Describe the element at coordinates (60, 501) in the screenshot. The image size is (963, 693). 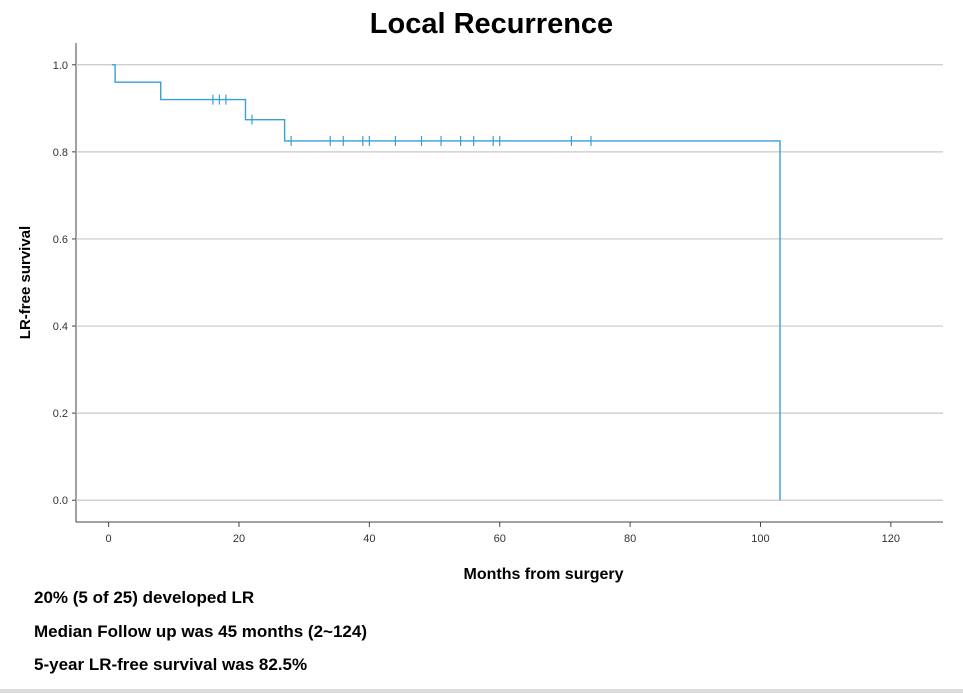
I see `y-tick-label: 0.0` at that location.